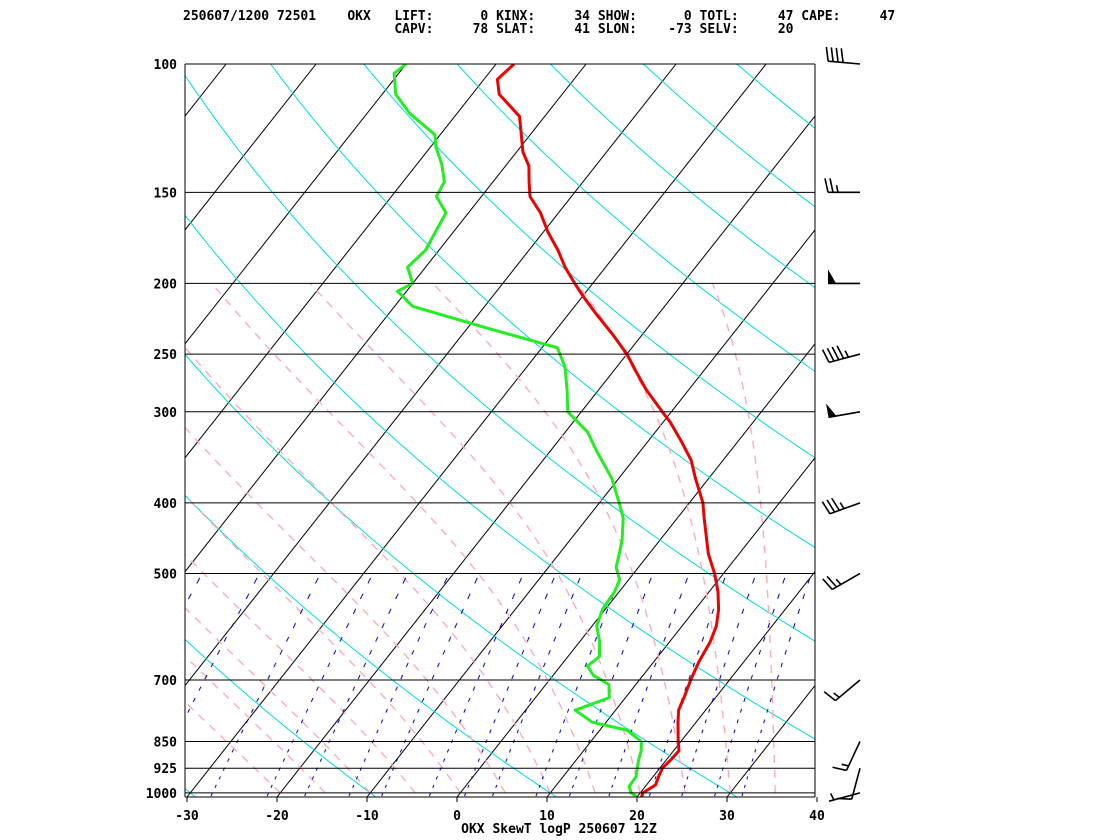 This screenshot has height=840, width=1120. What do you see at coordinates (341, 261) in the screenshot?
I see `isotherm-line` at bounding box center [341, 261].